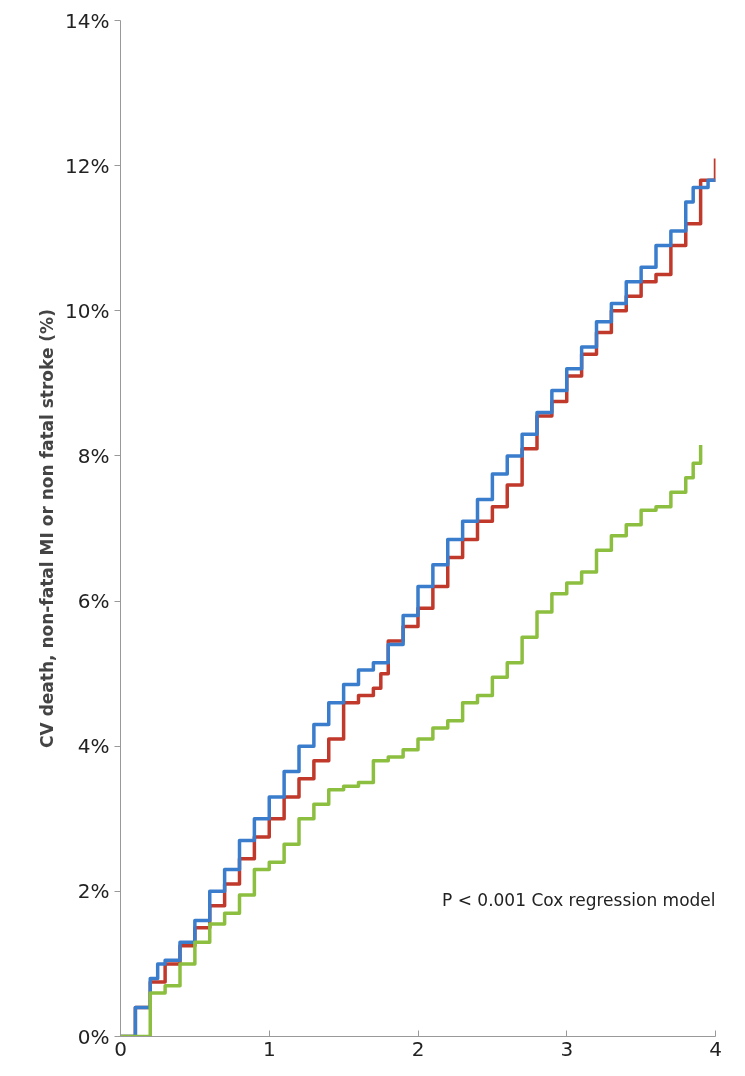  I want to click on y-axis-title: CV death, non-fatal MI or non fatal stroke (%), so click(47, 528).